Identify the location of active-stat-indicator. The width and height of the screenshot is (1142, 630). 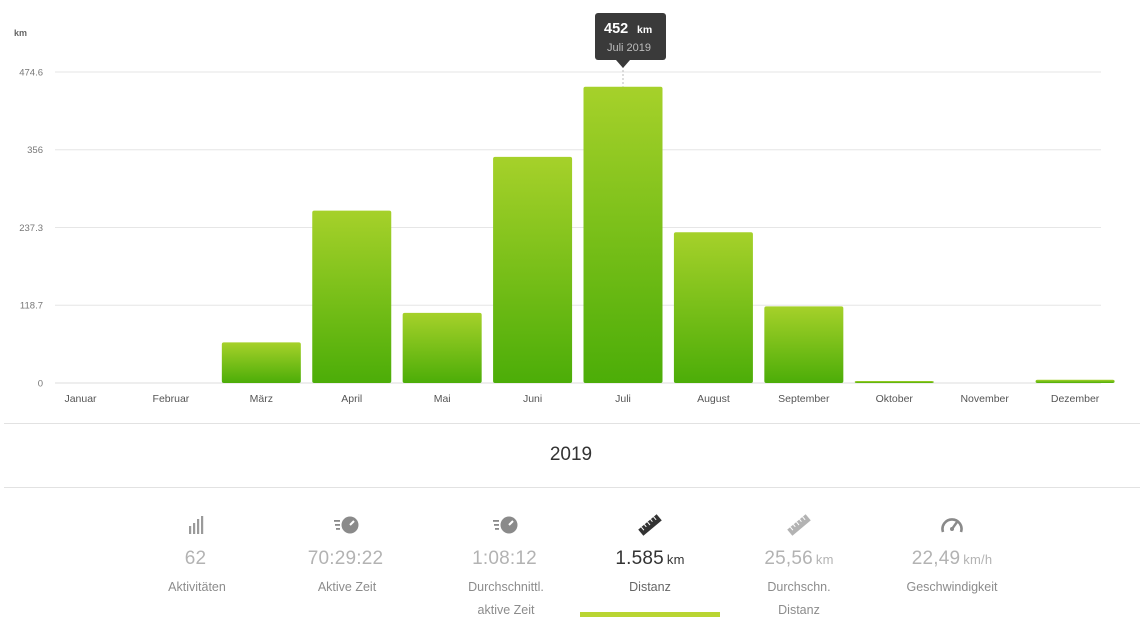
(650, 614).